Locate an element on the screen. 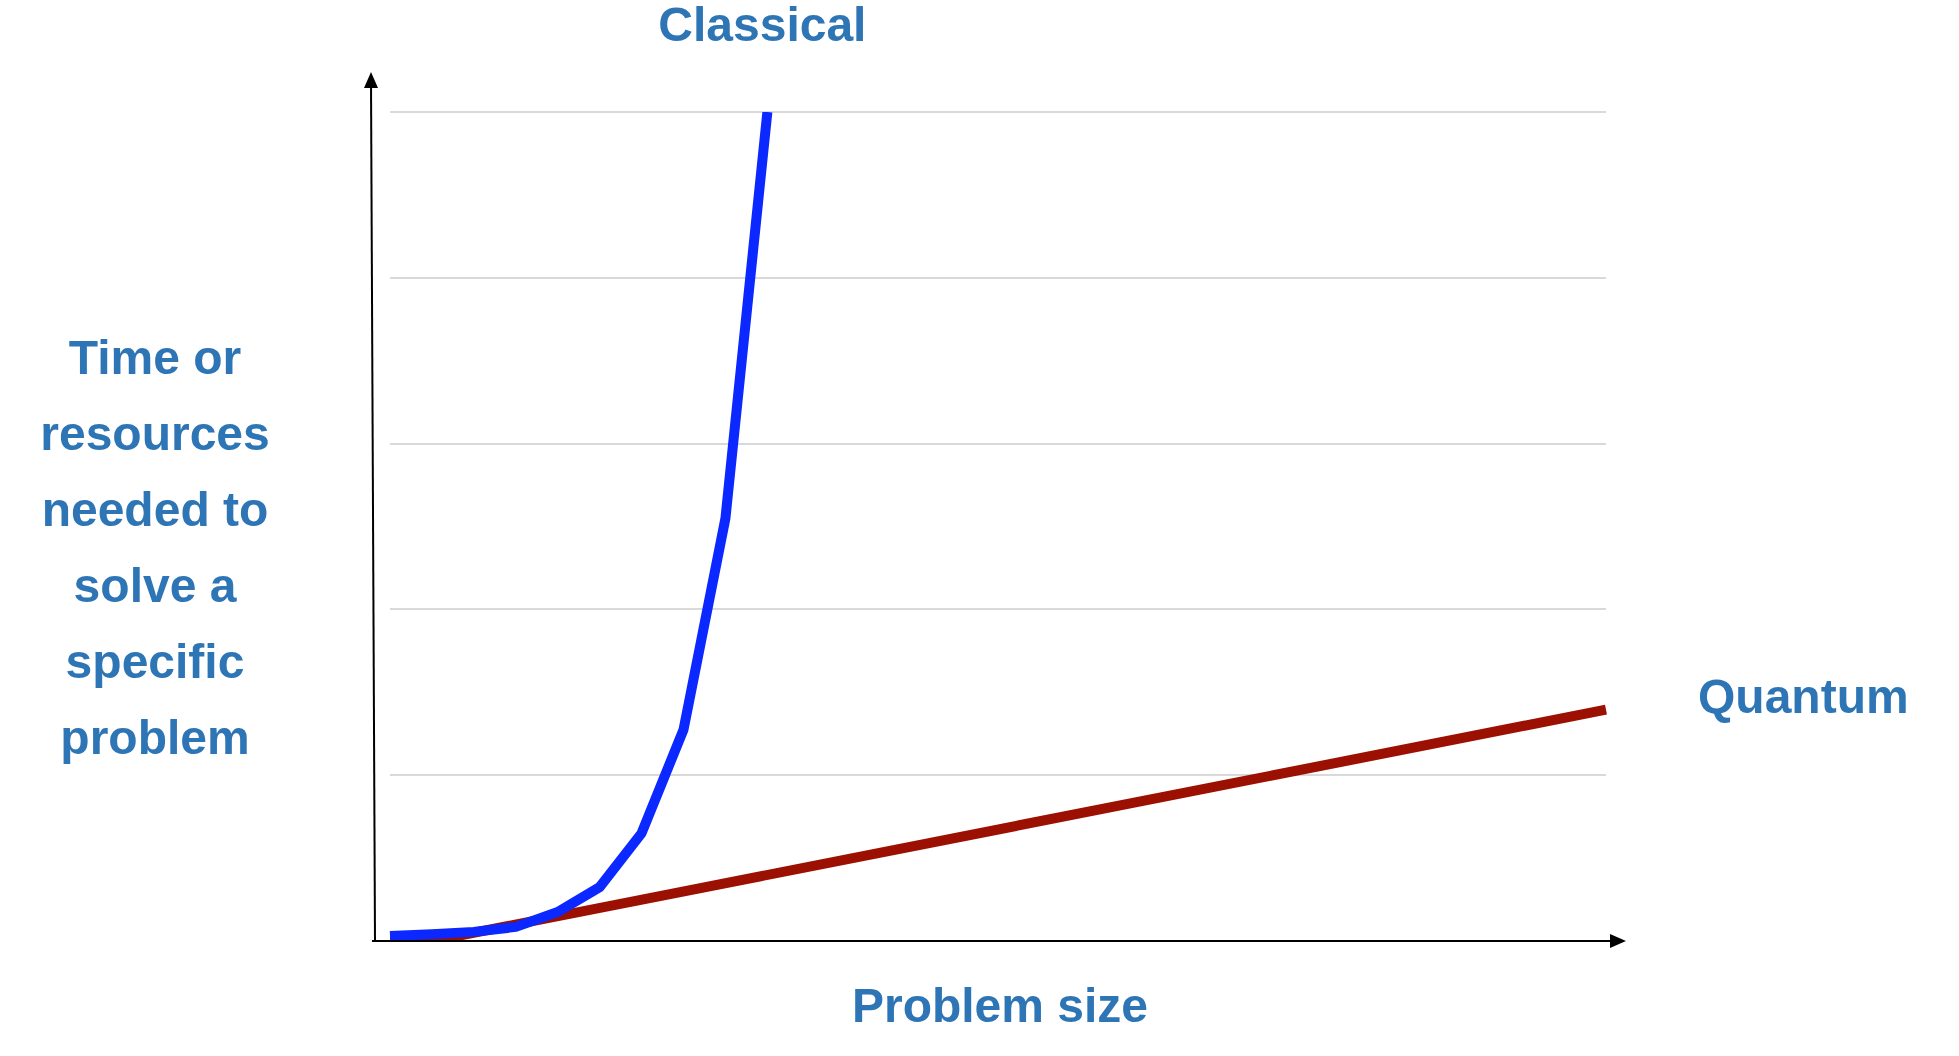 This screenshot has width=1959, height=1056. y-axis-title: Time or resources needed to solve a specific problem is located at coordinates (155, 548).